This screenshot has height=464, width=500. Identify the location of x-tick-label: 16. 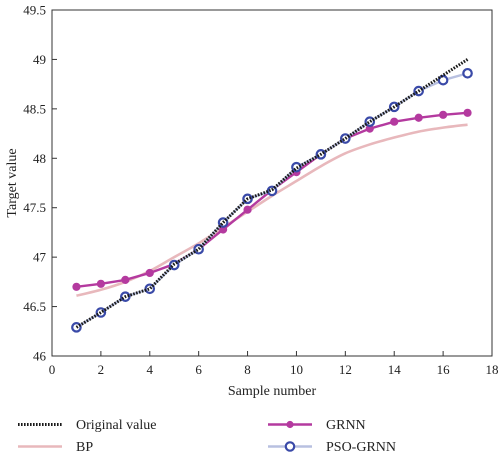
(444, 369).